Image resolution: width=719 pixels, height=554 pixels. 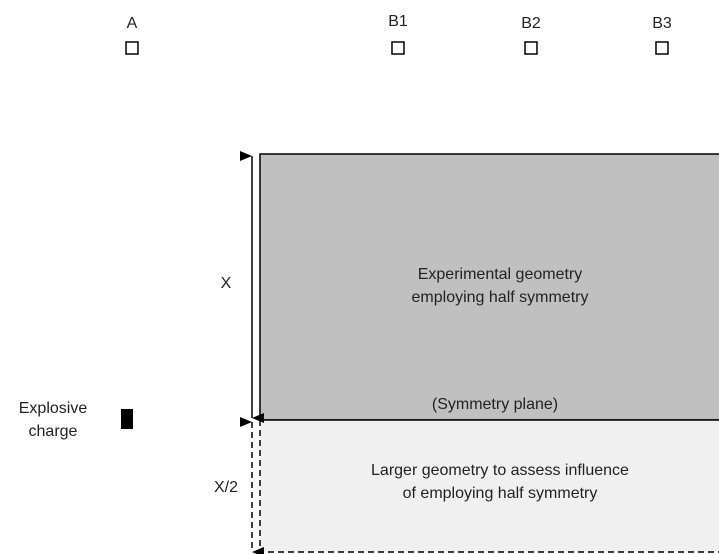 I want to click on dimension-label: X, so click(x=226, y=283).